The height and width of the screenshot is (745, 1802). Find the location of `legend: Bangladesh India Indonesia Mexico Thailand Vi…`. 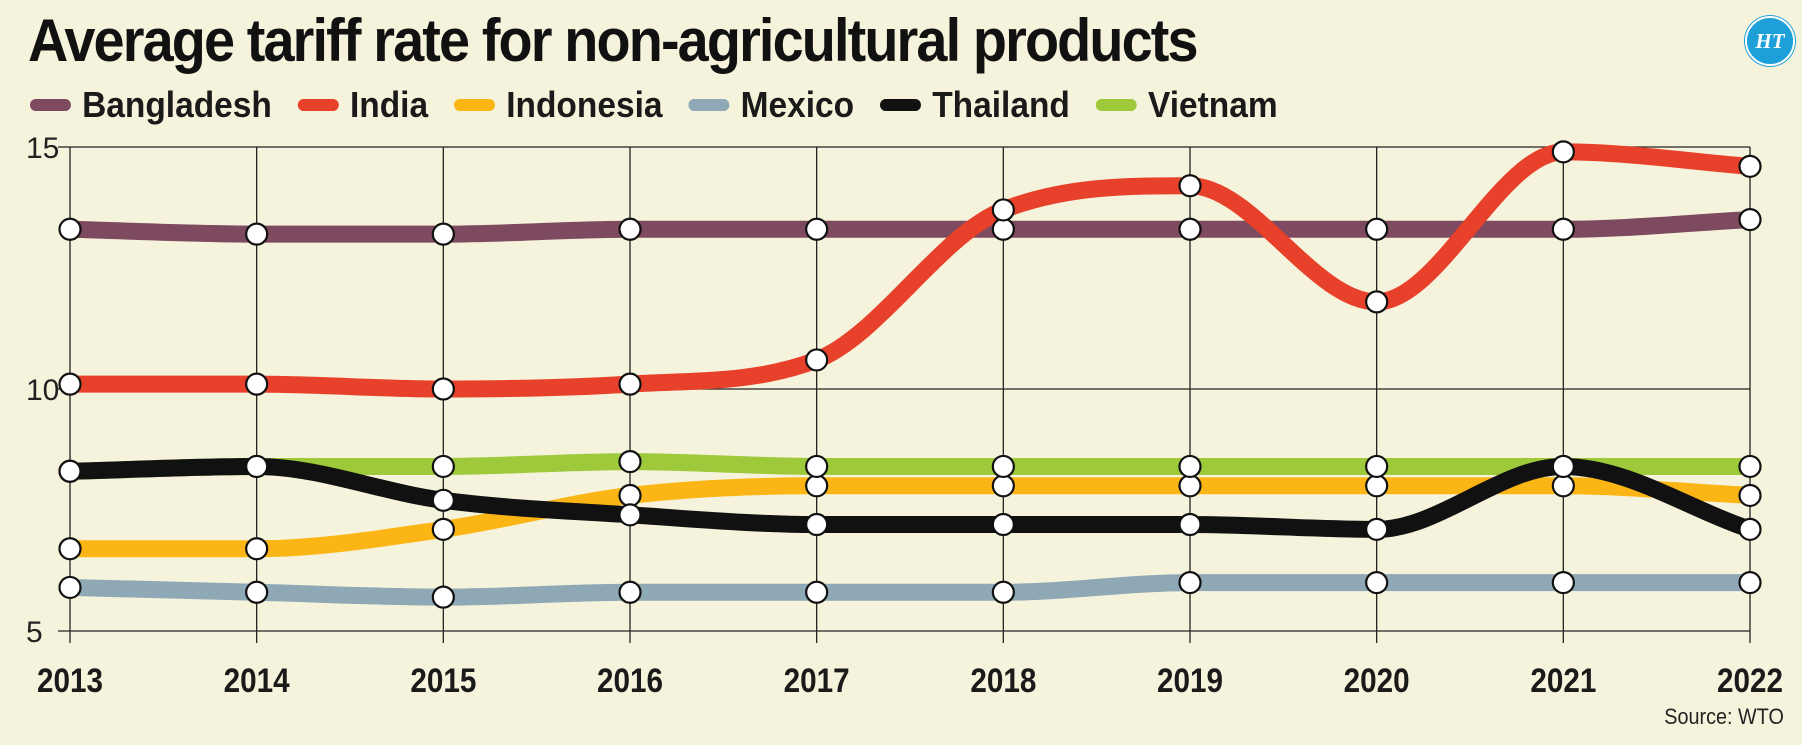

legend: Bangladesh India Indonesia Mexico Thailand Vi… is located at coordinates (667, 105).